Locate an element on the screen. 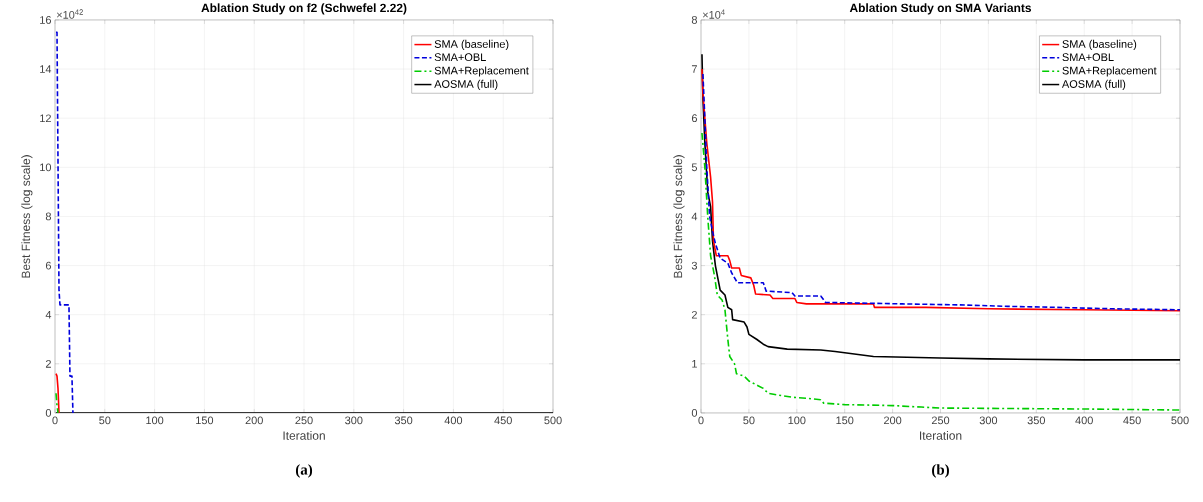 This screenshot has width=1203, height=502. text: ×10$^{4}$ is located at coordinates (713, 14).